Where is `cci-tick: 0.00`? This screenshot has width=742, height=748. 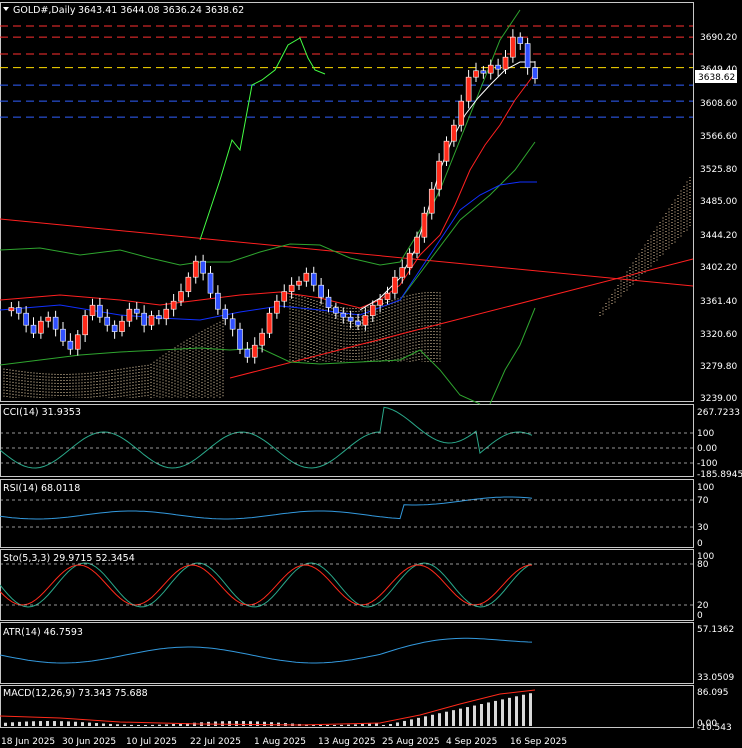
cci-tick: 0.00 is located at coordinates (707, 449).